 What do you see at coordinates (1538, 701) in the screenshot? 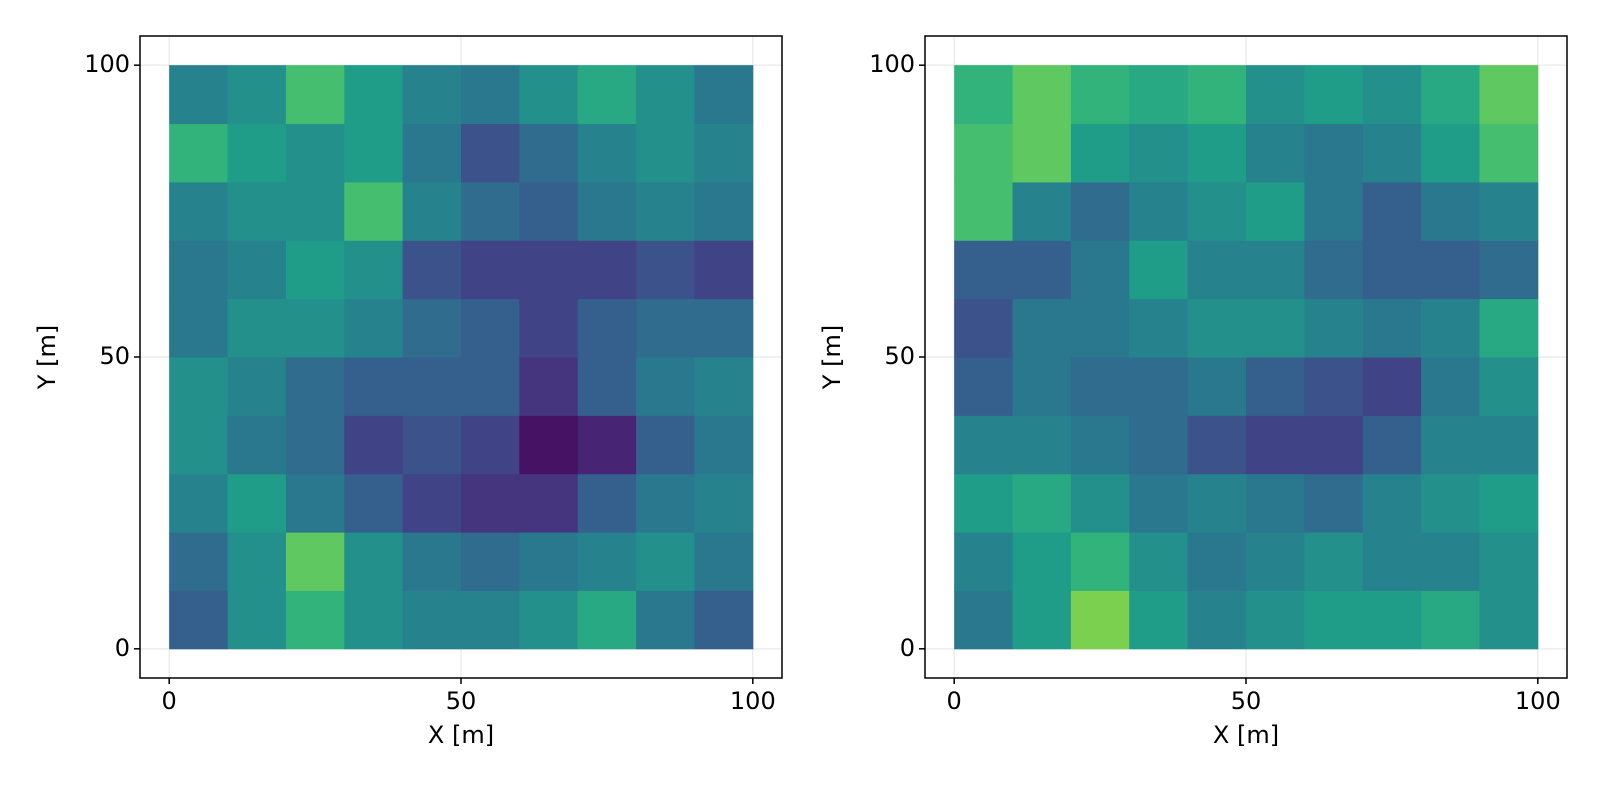
I see `x-tick-label: 100` at bounding box center [1538, 701].